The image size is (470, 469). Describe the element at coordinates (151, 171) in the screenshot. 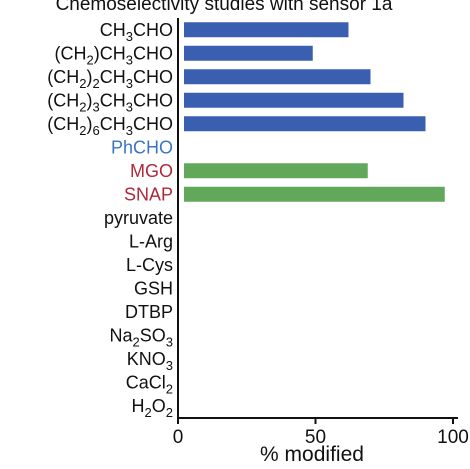

I see `category-label-6: MGO` at that location.